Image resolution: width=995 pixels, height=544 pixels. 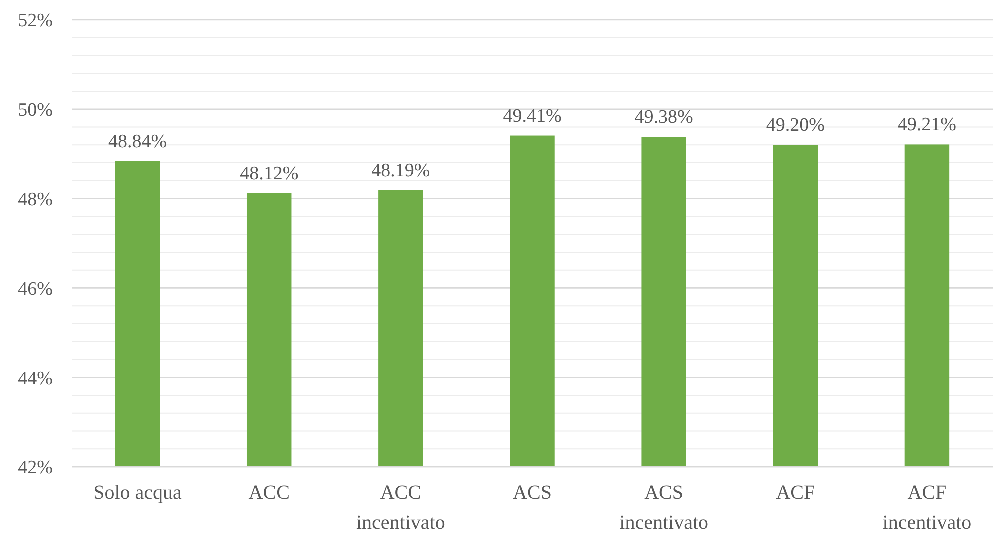 What do you see at coordinates (36, 289) in the screenshot?
I see `y-tick-label: 46%` at bounding box center [36, 289].